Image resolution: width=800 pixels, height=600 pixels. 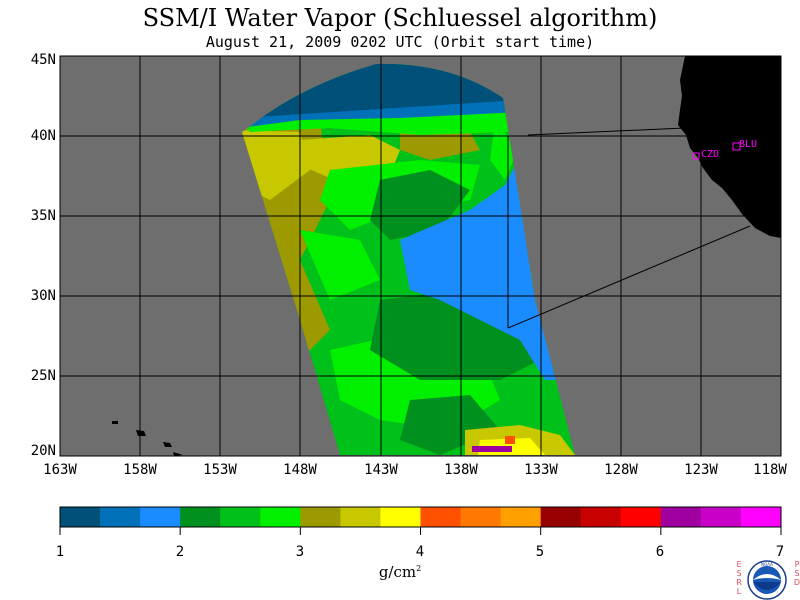 What do you see at coordinates (140, 470) in the screenshot?
I see `lon-label: 158W` at bounding box center [140, 470].